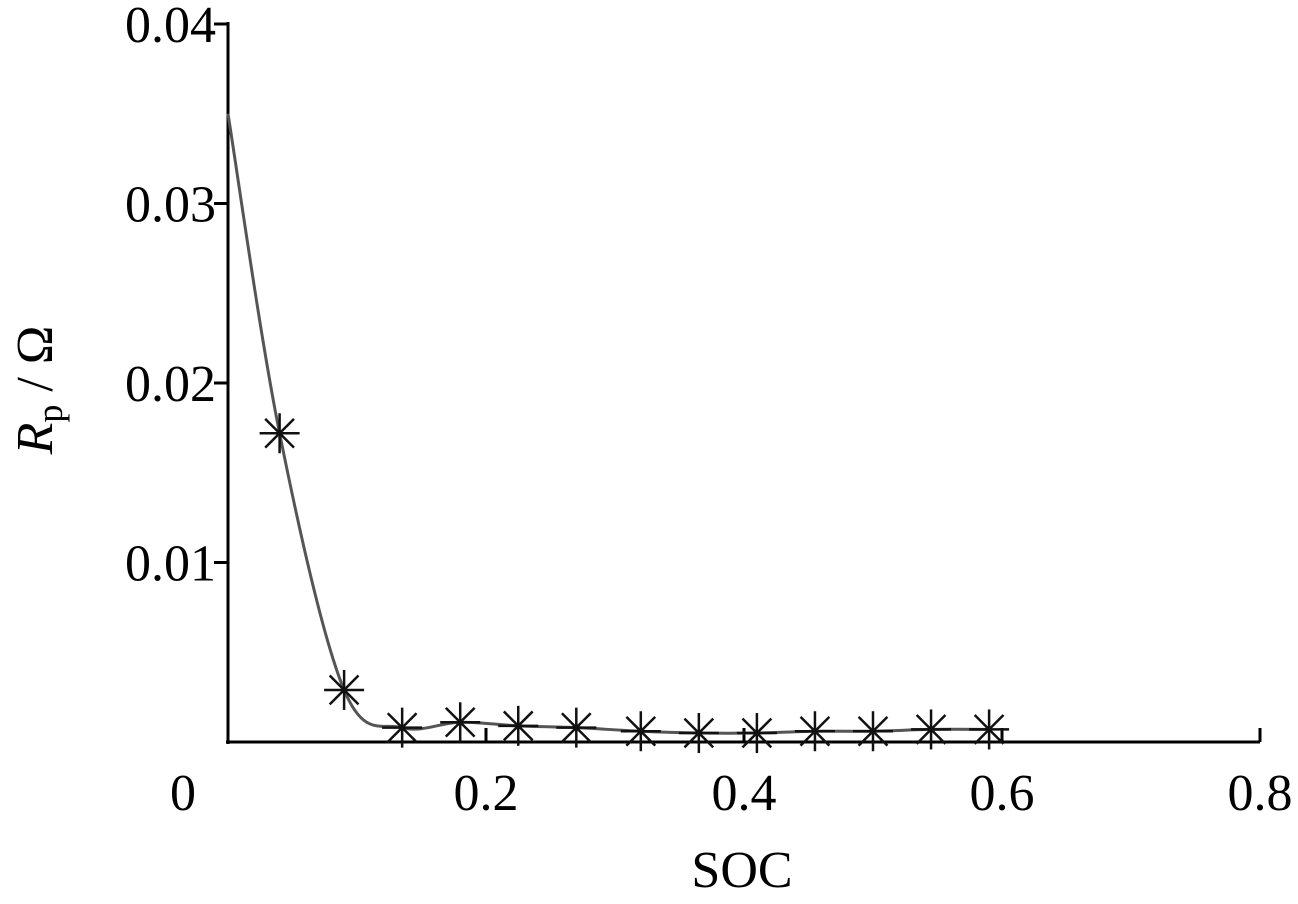 Image resolution: width=1298 pixels, height=904 pixels. Describe the element at coordinates (741, 870) in the screenshot. I see `x-axis-title: SOC` at that location.